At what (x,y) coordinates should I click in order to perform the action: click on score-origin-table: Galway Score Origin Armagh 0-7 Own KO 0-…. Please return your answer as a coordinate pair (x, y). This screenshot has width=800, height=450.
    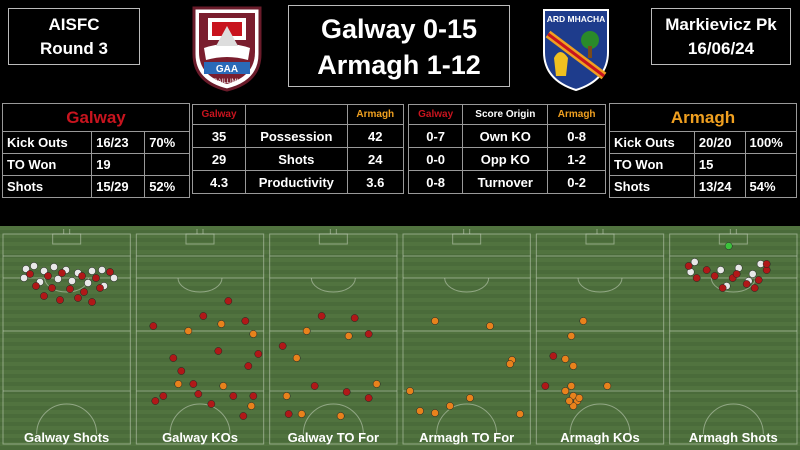
    Looking at the image, I should click on (506, 149).